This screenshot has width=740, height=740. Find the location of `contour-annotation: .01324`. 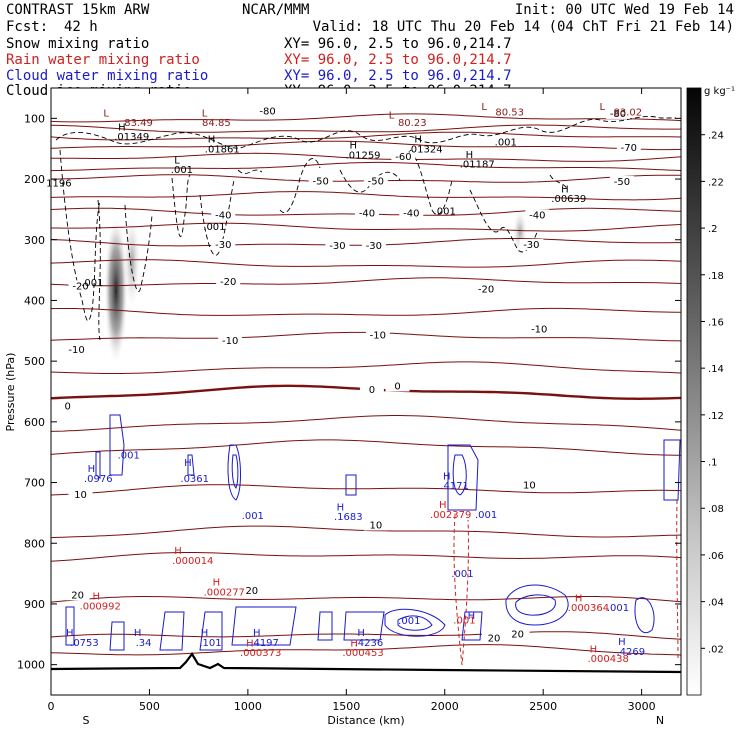

contour-annotation: .01324 is located at coordinates (425, 149).